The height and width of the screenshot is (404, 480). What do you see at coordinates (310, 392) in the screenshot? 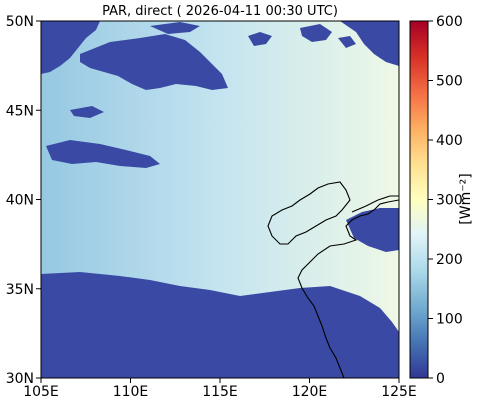
I see `x-tick-label: 120E` at bounding box center [310, 392].